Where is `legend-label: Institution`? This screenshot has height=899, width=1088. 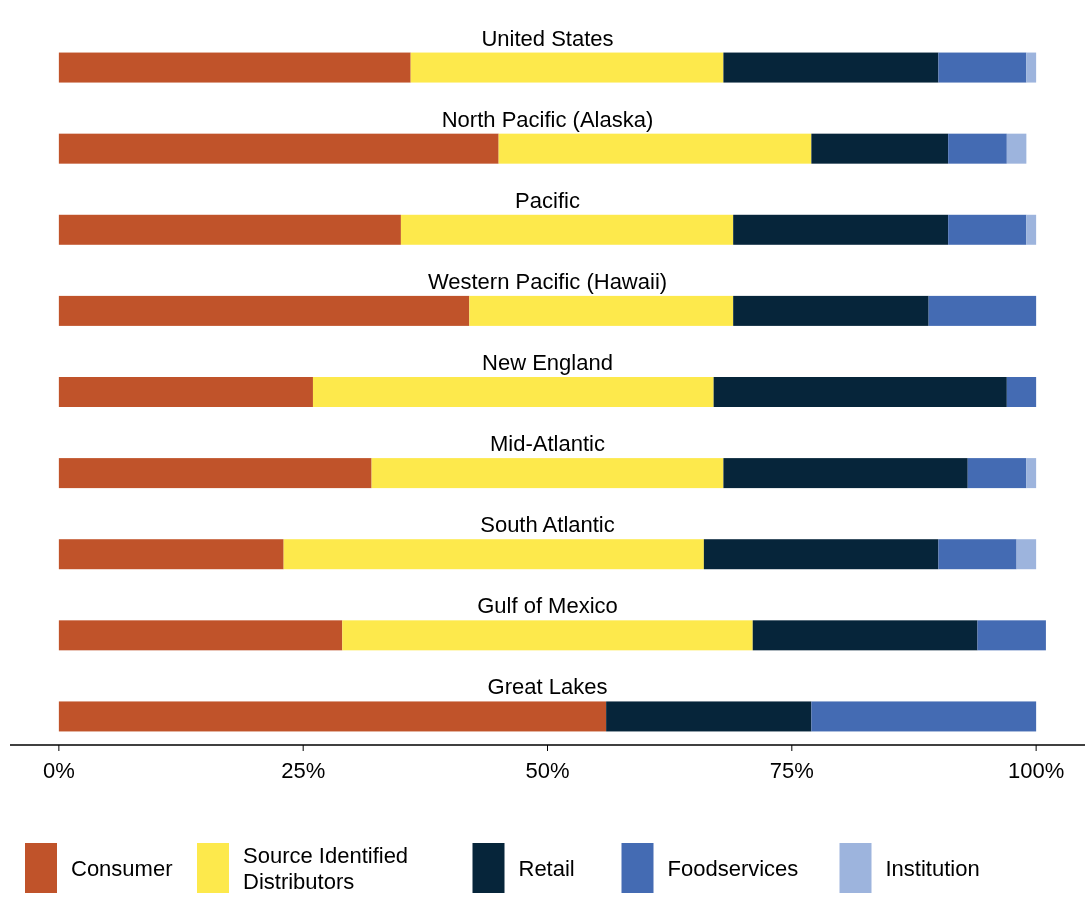 legend-label: Institution is located at coordinates (932, 868).